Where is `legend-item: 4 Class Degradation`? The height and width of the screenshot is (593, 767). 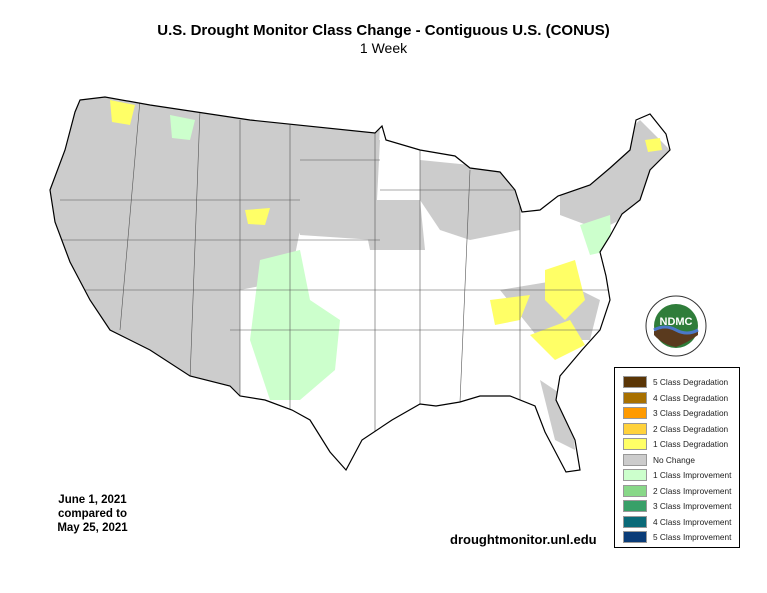
legend-item: 4 Class Degradation is located at coordinates (676, 397).